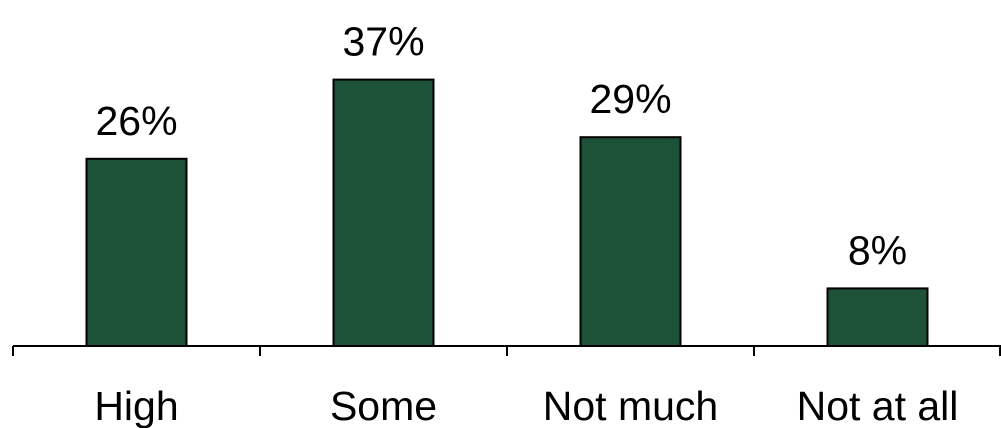 This screenshot has height=428, width=1001. Describe the element at coordinates (136, 121) in the screenshot. I see `data-label: 26%` at that location.